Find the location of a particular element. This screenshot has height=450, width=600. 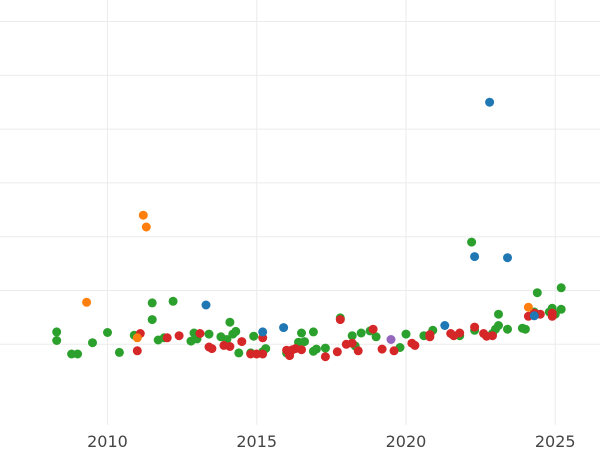

x-tick-label-2015: 2015 is located at coordinates (256, 441).